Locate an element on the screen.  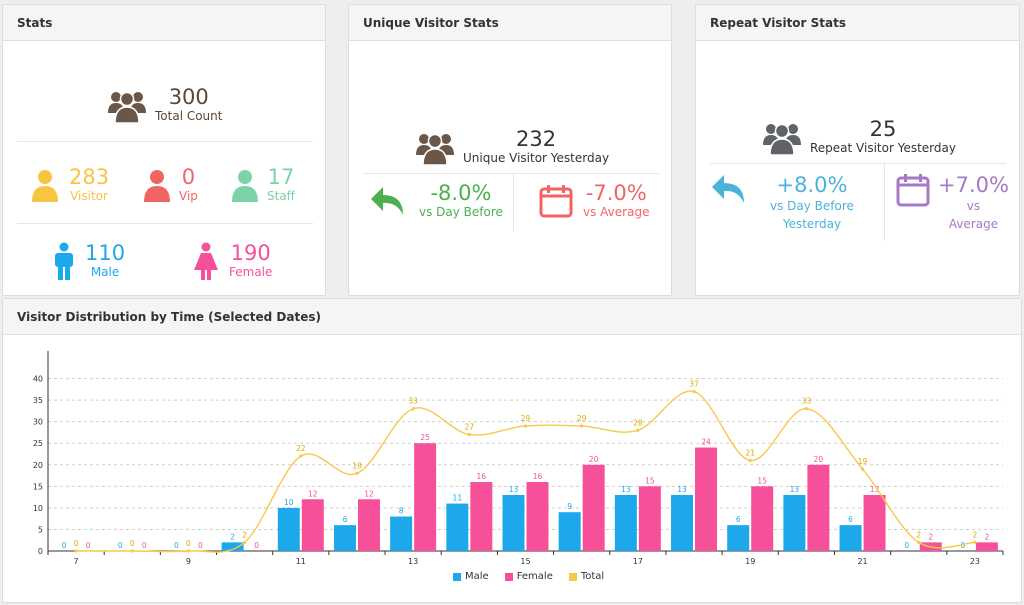
repeat-vs-average-stat: +7.0% vs Average is located at coordinates (952, 202).